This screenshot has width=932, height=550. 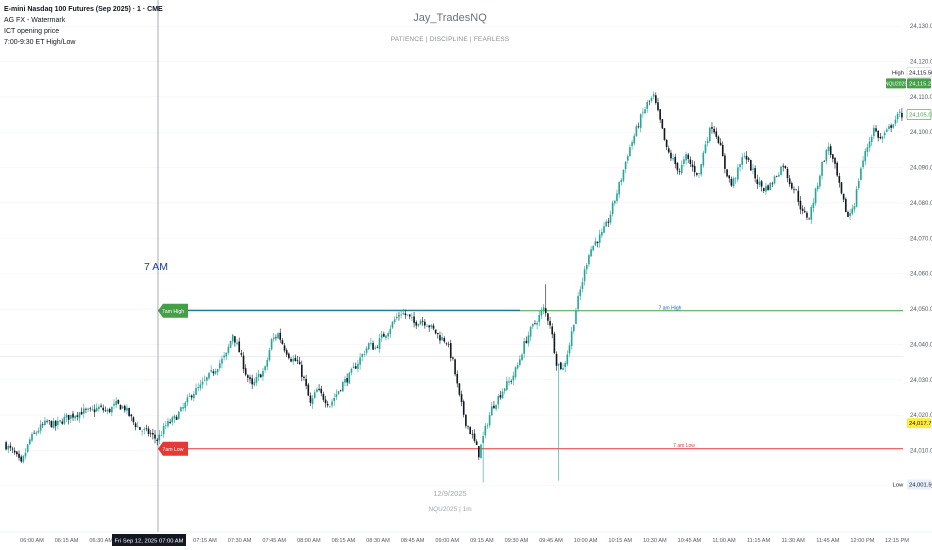 What do you see at coordinates (32, 31) in the screenshot?
I see `indicator-ict-opening-price: ICT opening price` at bounding box center [32, 31].